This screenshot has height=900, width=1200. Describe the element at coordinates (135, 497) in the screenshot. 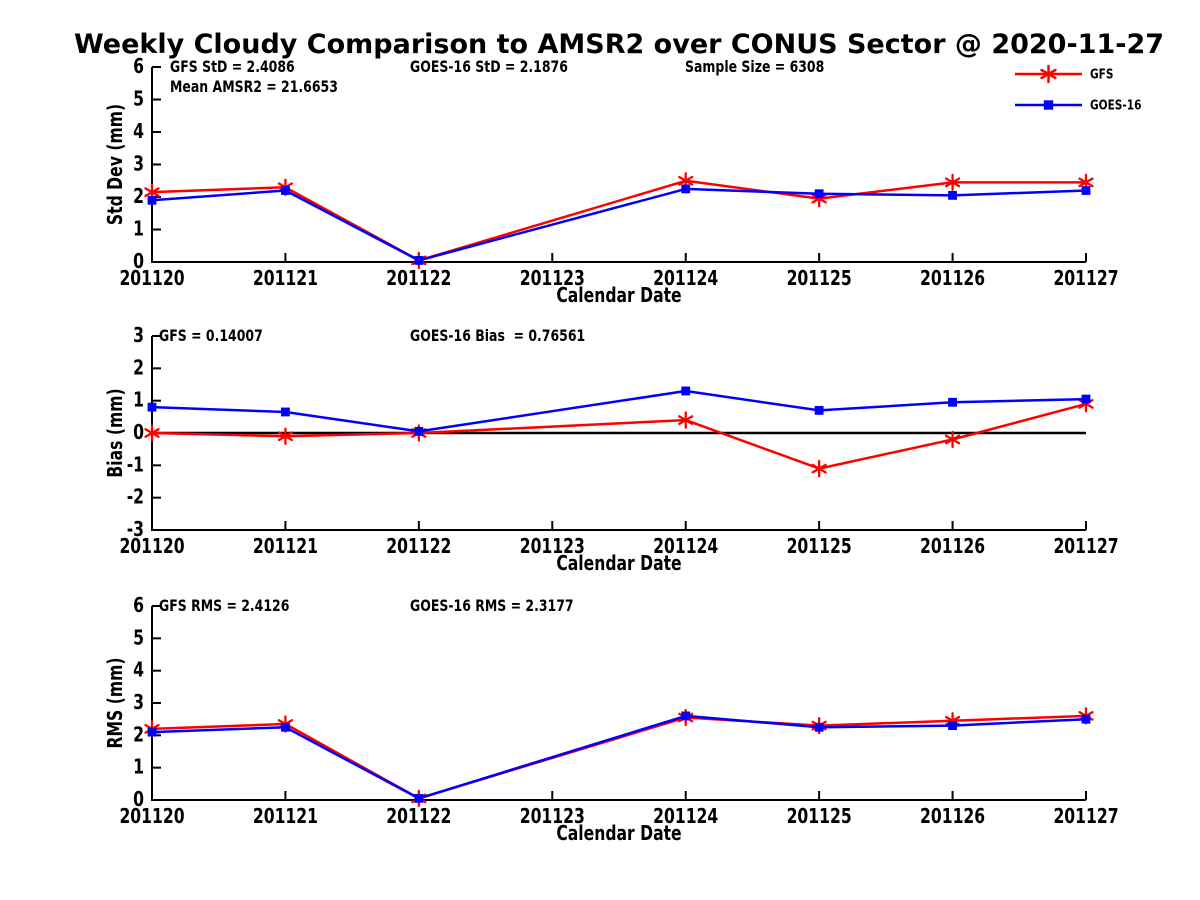

I see `y-tick-label: -2` at that location.